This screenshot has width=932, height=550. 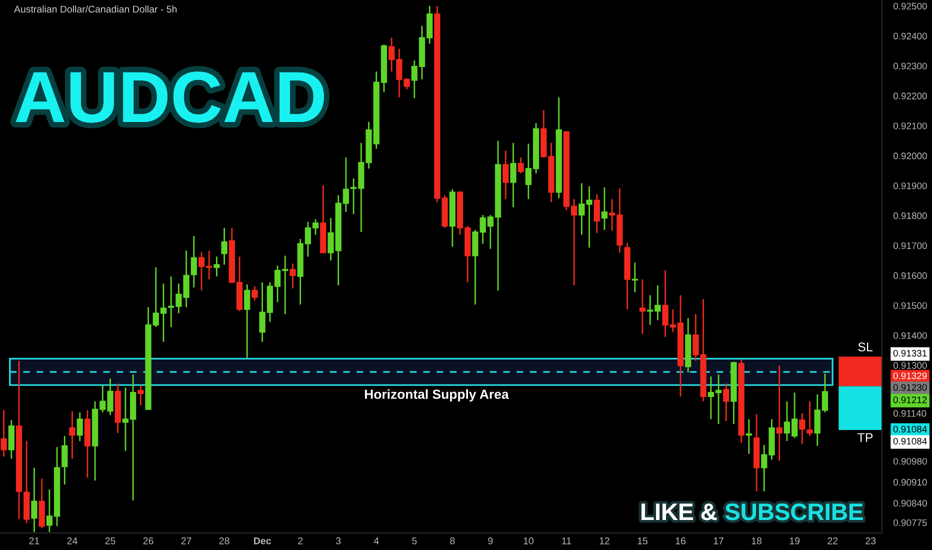 I want to click on x-tick-label: 5, so click(x=414, y=541).